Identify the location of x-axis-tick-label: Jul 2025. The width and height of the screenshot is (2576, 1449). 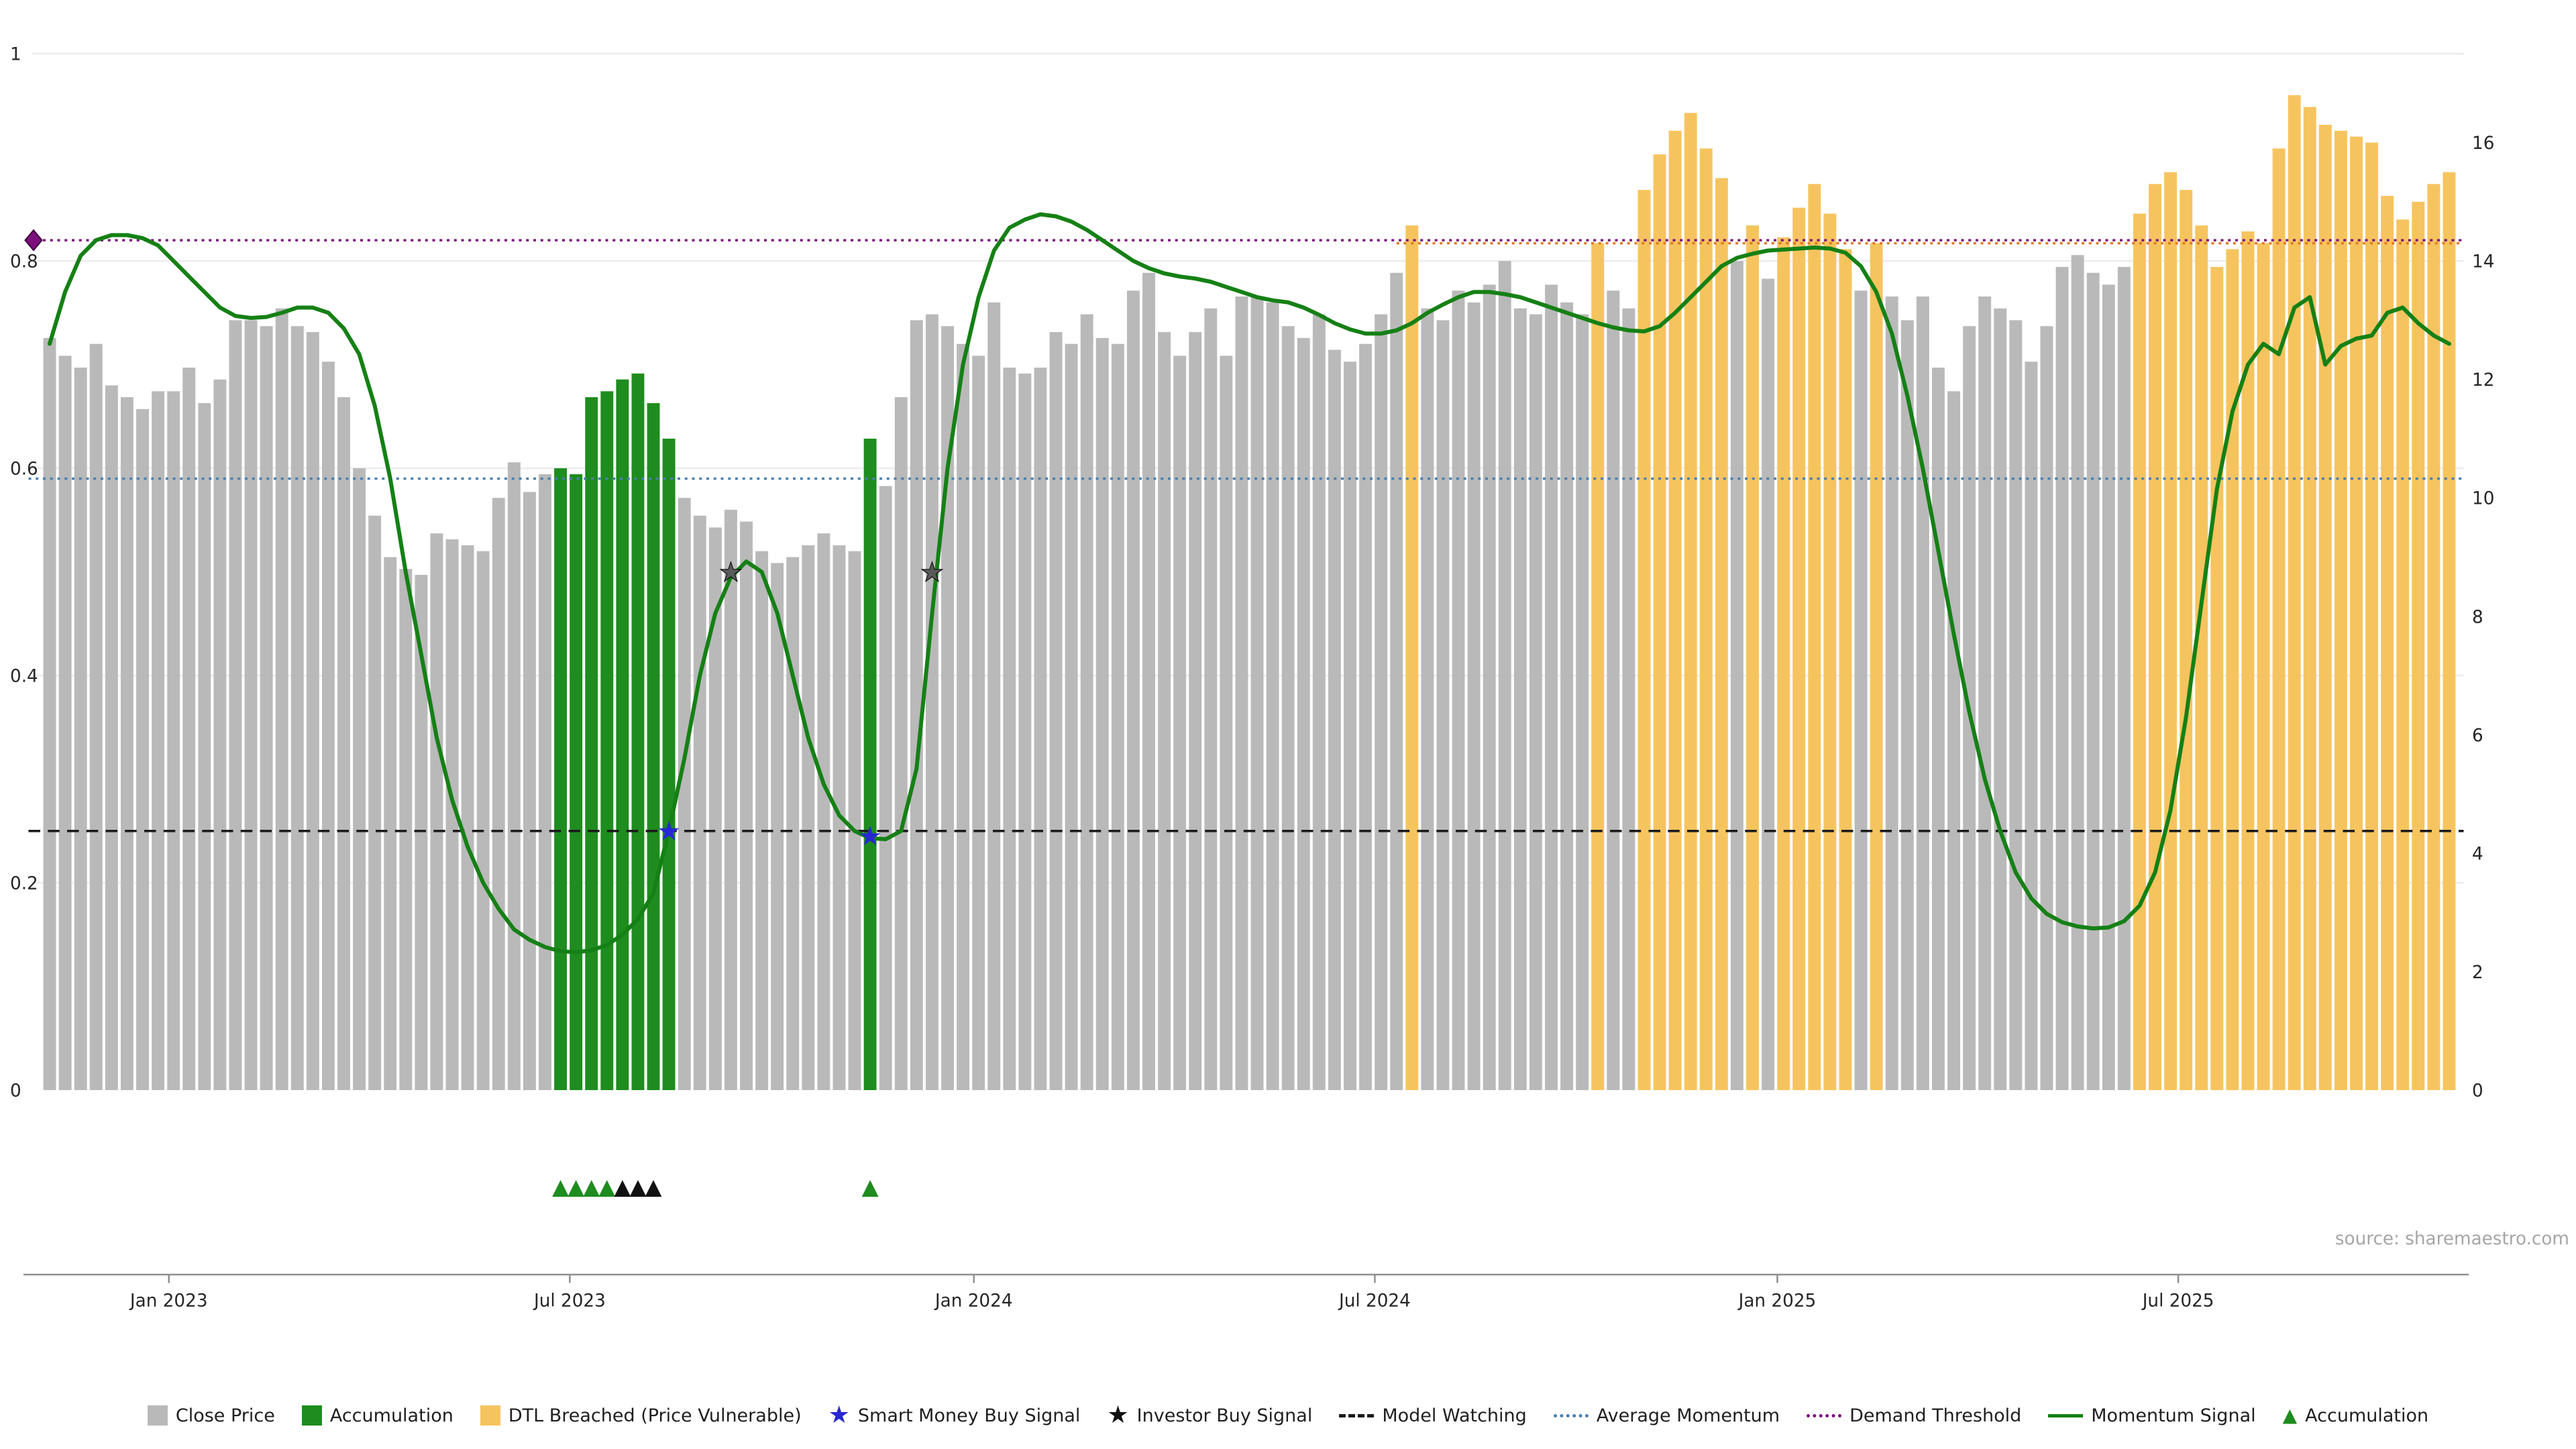
(2177, 1301).